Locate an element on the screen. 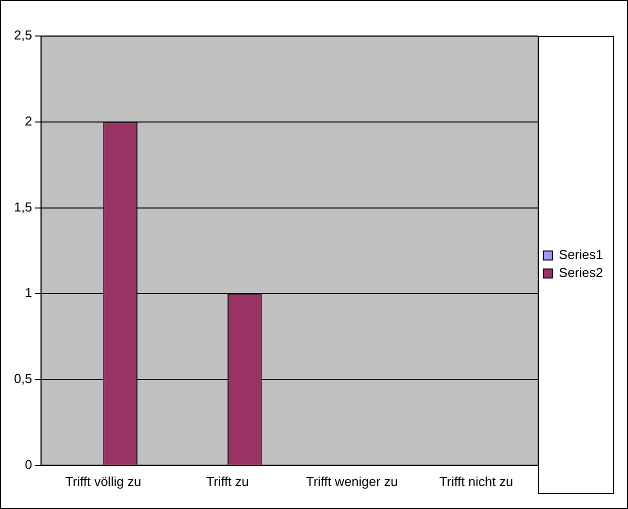 The width and height of the screenshot is (628, 509). x-tick-label: Trifft nicht zu is located at coordinates (476, 481).